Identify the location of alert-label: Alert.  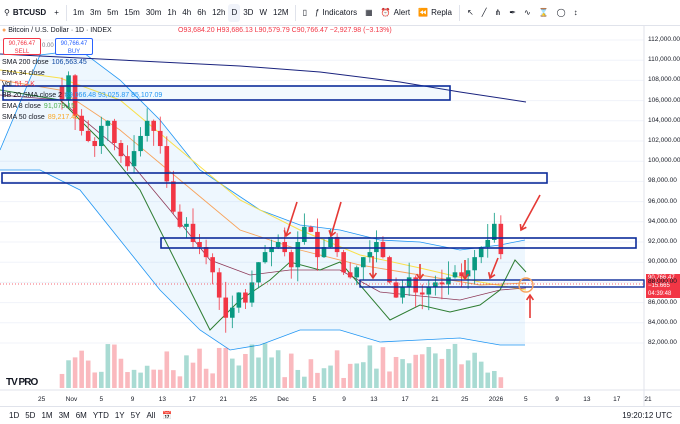
(402, 12).